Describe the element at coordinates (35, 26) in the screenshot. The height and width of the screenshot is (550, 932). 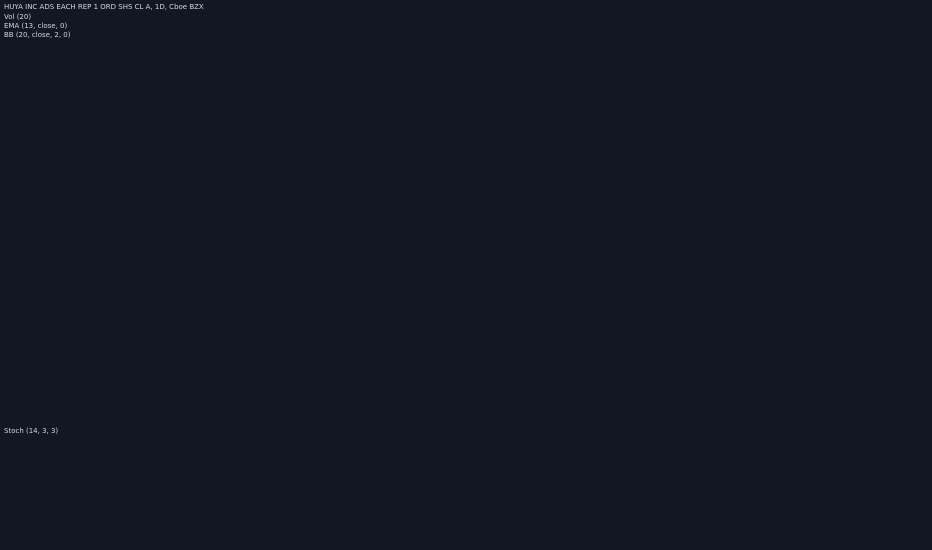
I see `indicator-label: EMA (13, close, 0)` at that location.